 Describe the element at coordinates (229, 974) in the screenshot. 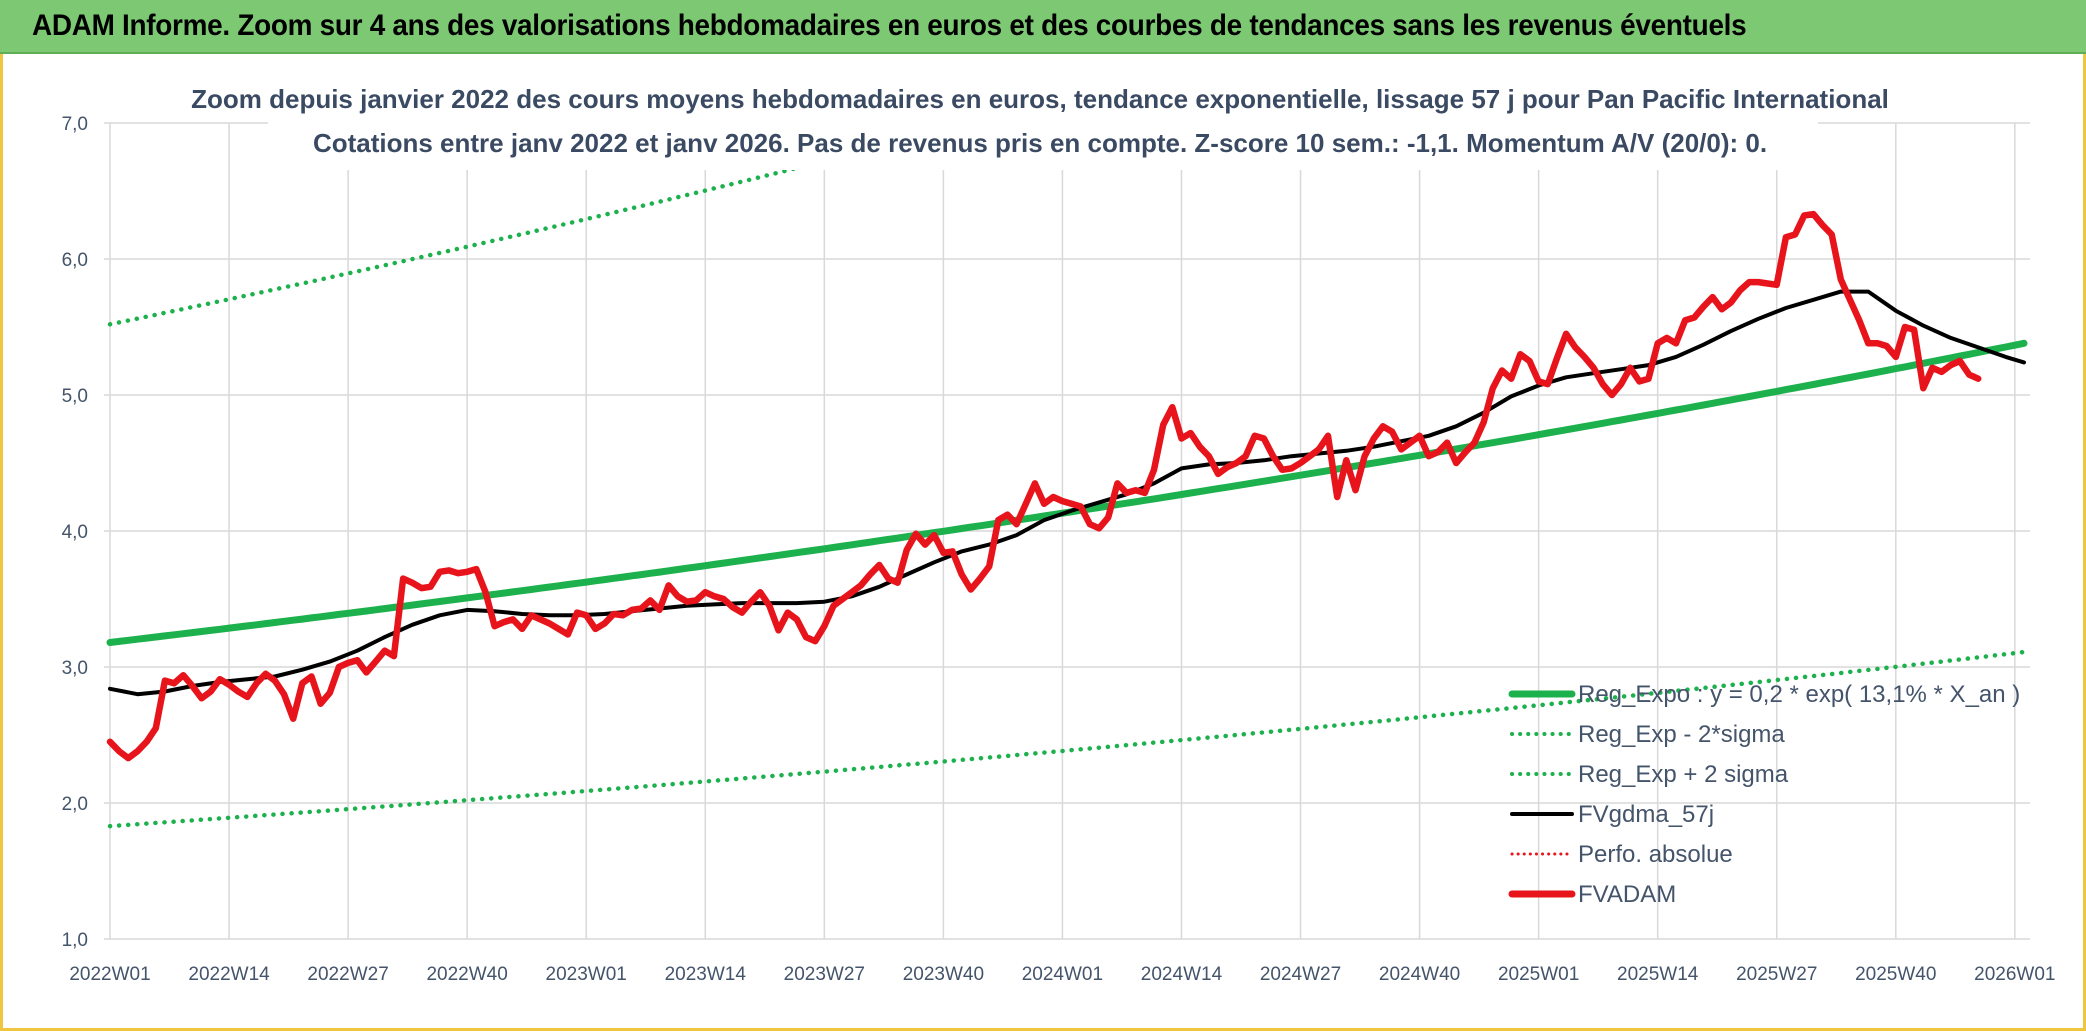

I see `x-tick-label: 2022W14` at that location.